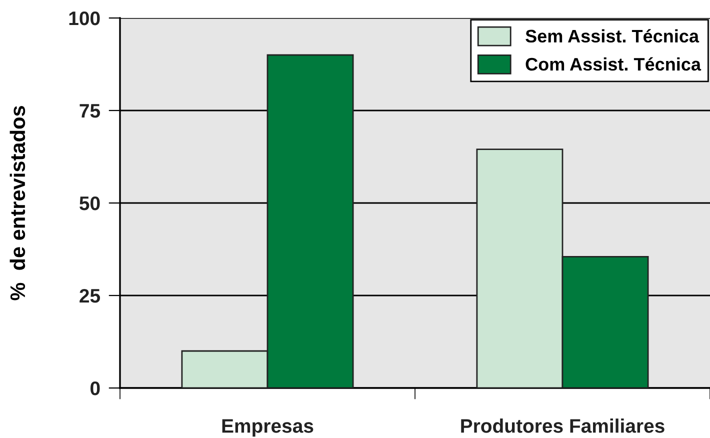 The height and width of the screenshot is (438, 710). Describe the element at coordinates (614, 64) in the screenshot. I see `legend-label: Com Assist. Técnica` at that location.